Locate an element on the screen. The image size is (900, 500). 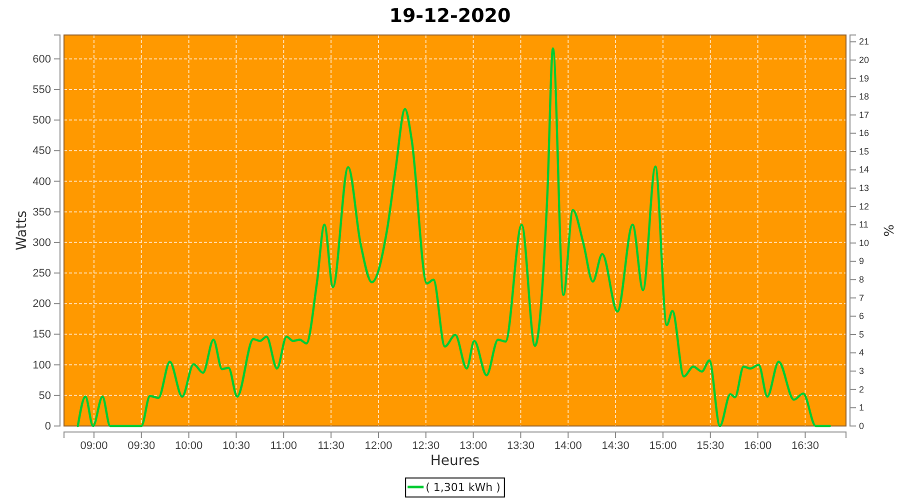
x-tick-label: 15:30 is located at coordinates (710, 446).